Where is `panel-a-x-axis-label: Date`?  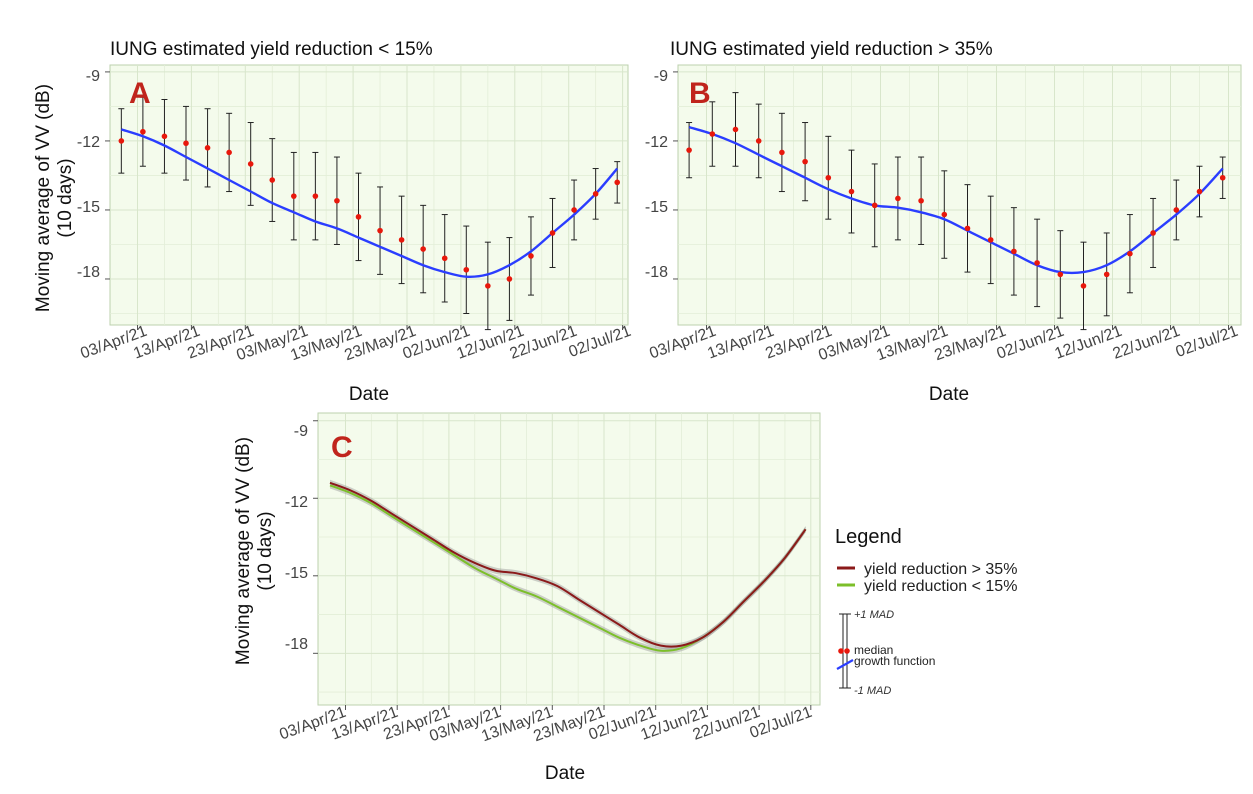
panel-a-x-axis-label: Date is located at coordinates (369, 394).